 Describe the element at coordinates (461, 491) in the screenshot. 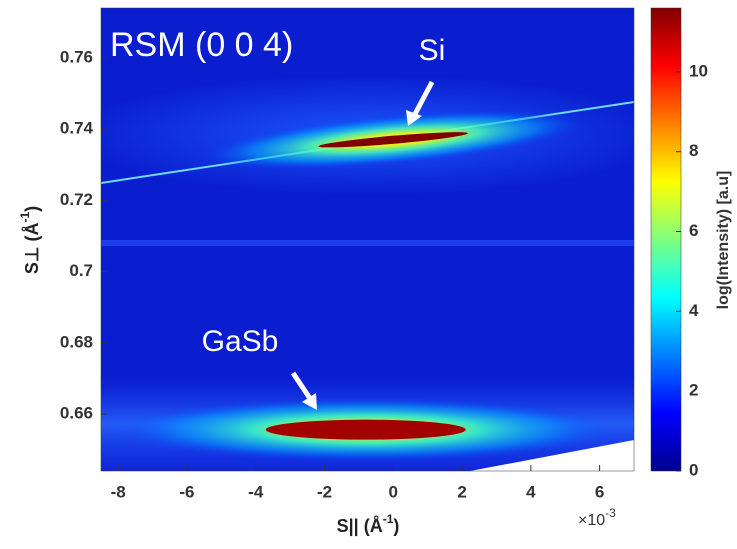

I see `x-tick-label: 2` at that location.